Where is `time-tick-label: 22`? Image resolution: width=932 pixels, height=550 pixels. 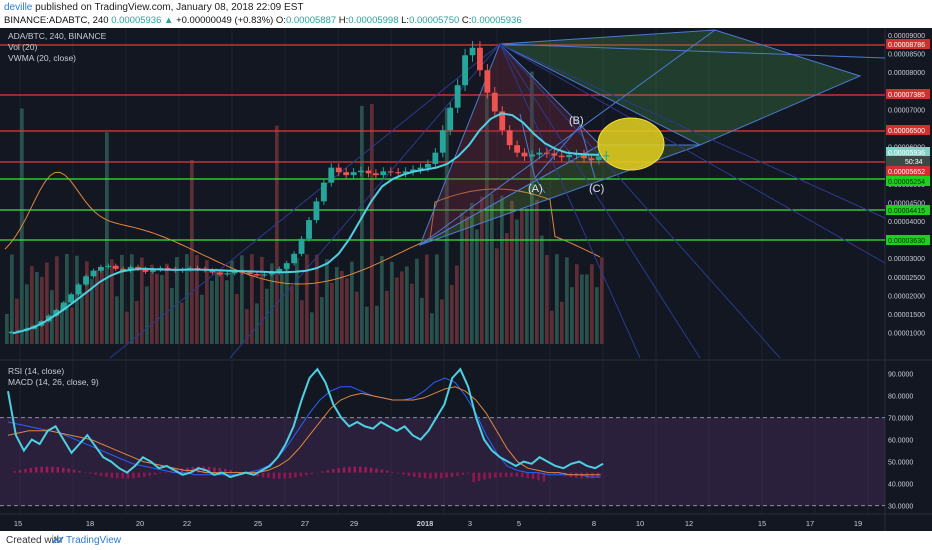 time-tick-label: 22 is located at coordinates (187, 523).